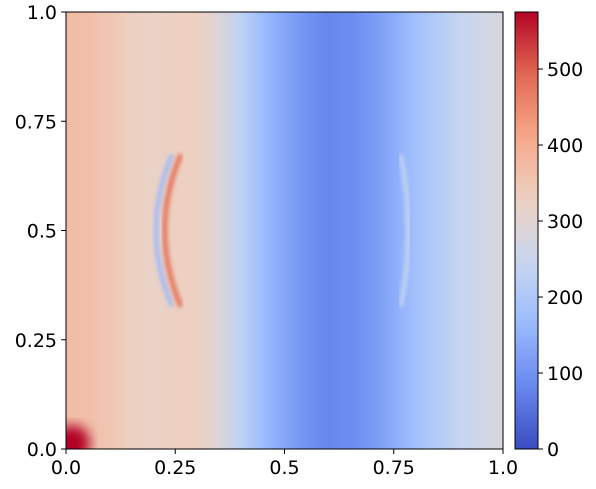  What do you see at coordinates (565, 70) in the screenshot?
I see `colorbar-tick-label: 500` at bounding box center [565, 70].